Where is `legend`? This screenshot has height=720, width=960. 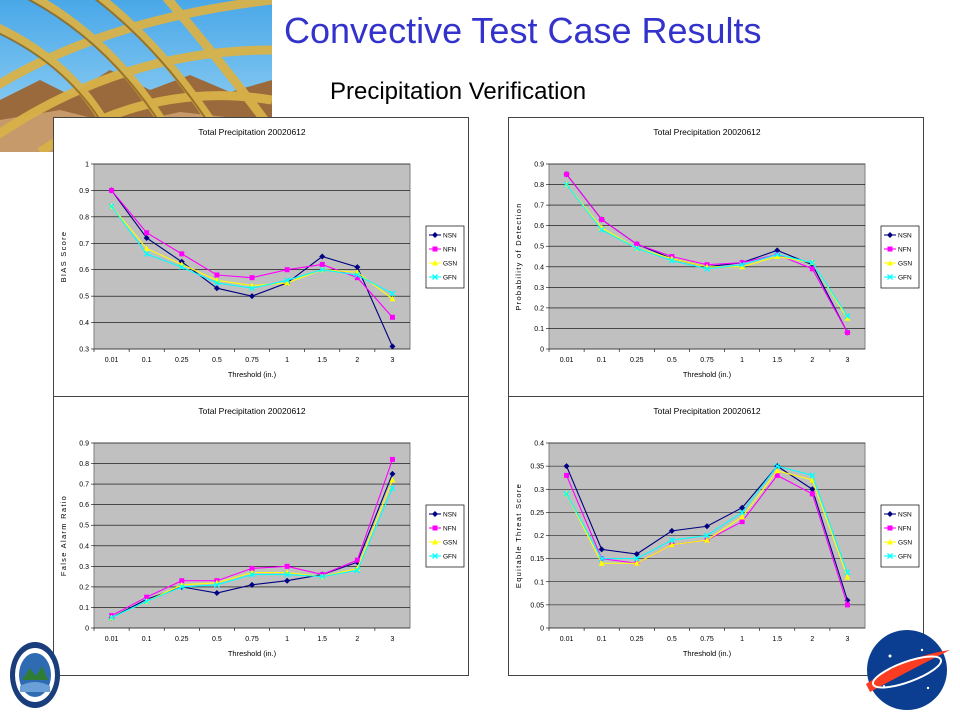
legend is located at coordinates (900, 536).